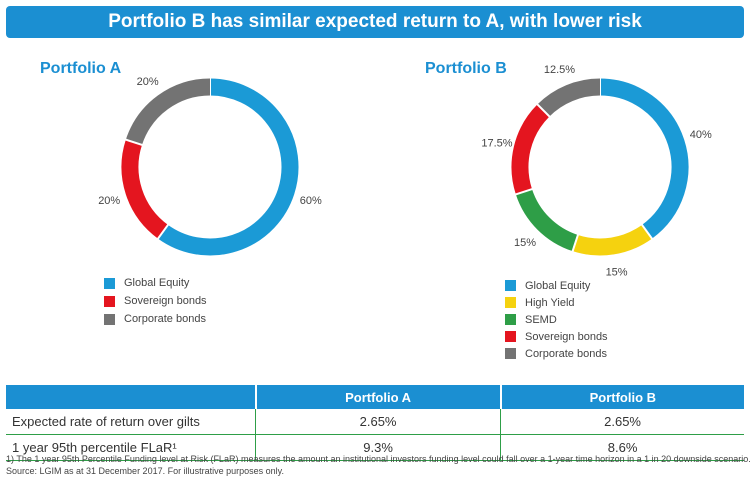  I want to click on portfolio-a-value: 9.3%, so click(377, 447).